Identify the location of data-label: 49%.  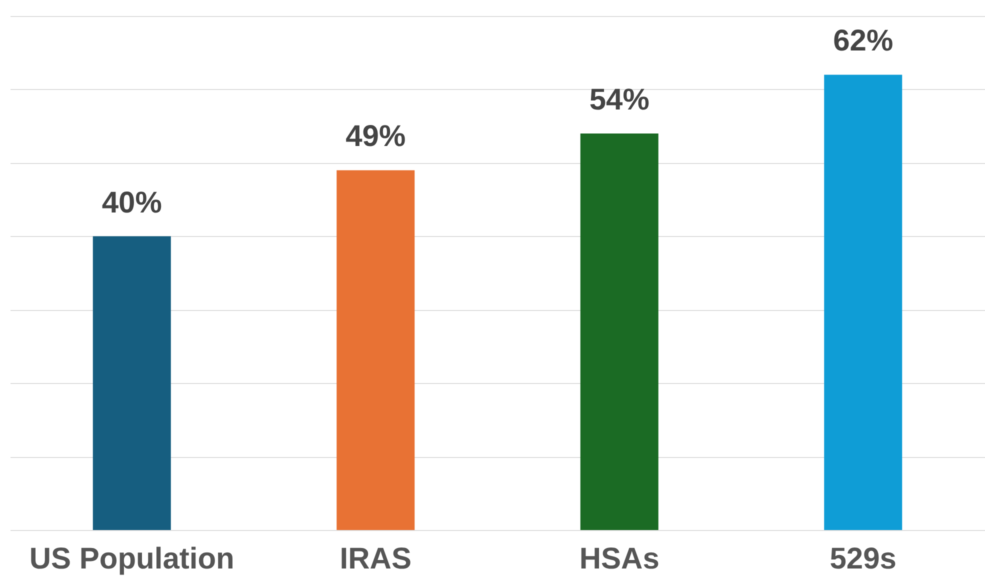
(376, 137).